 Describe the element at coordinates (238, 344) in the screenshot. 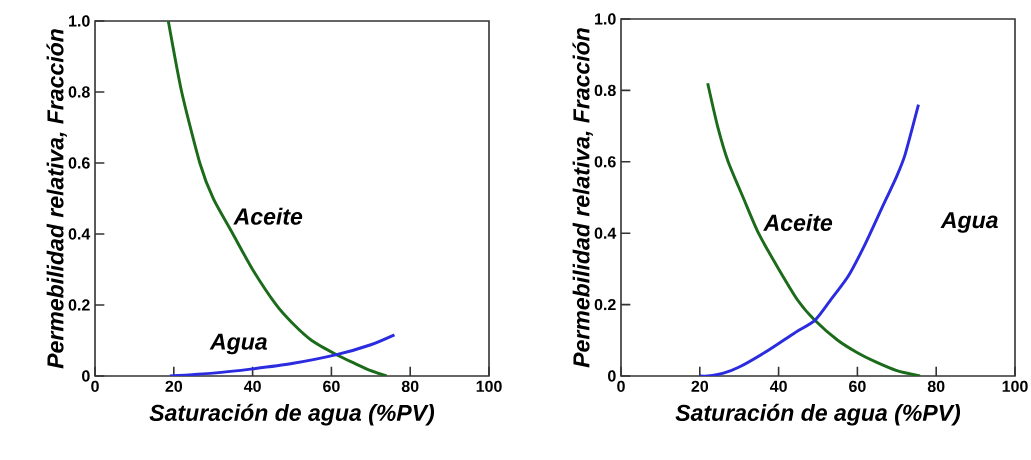

I see `series-label: Agua` at that location.